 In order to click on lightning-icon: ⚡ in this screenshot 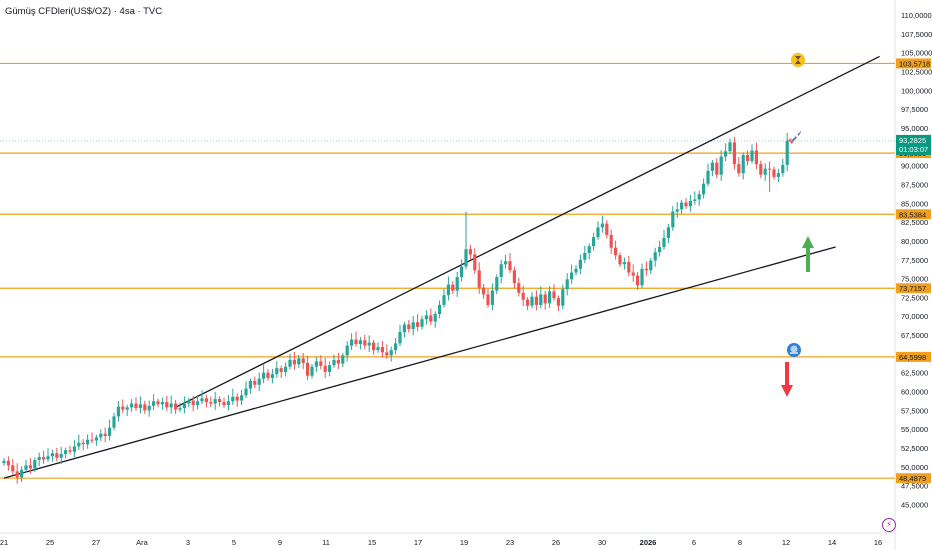, I will do `click(889, 525)`.